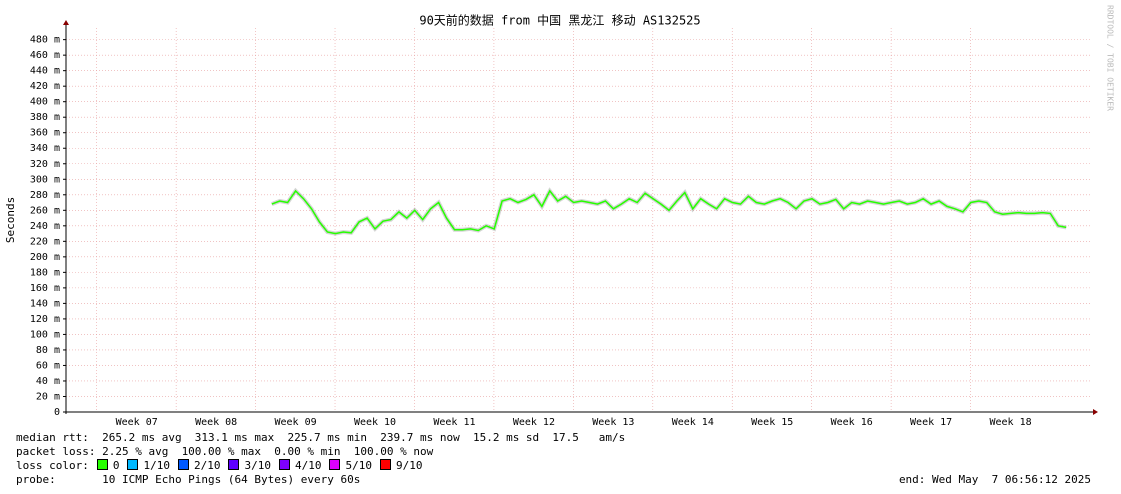 The height and width of the screenshot is (494, 1121). What do you see at coordinates (45, 117) in the screenshot?
I see `y-tick-label: 380 m` at bounding box center [45, 117].